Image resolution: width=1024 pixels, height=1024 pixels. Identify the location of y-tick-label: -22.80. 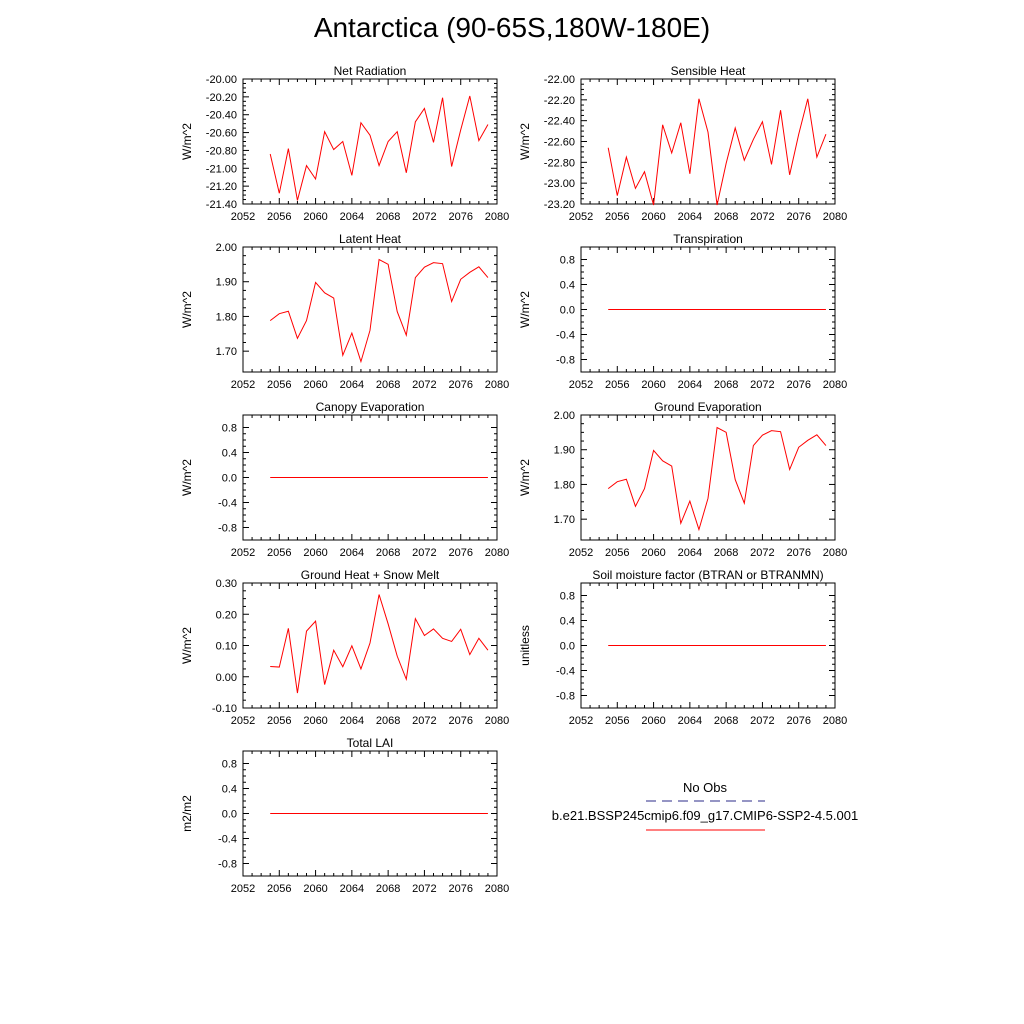
(559, 163).